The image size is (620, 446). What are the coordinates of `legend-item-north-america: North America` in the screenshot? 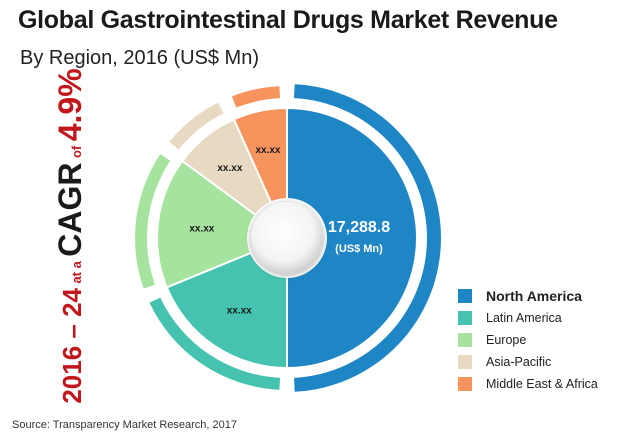 It's located at (528, 296).